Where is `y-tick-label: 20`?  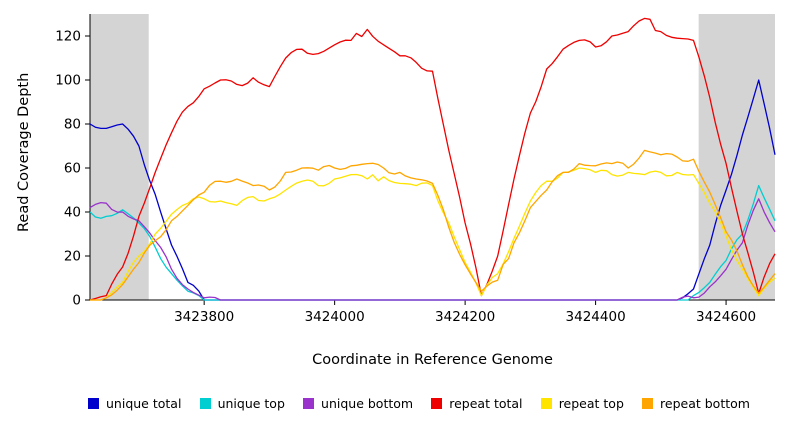
y-tick-label: 20 is located at coordinates (72, 257).